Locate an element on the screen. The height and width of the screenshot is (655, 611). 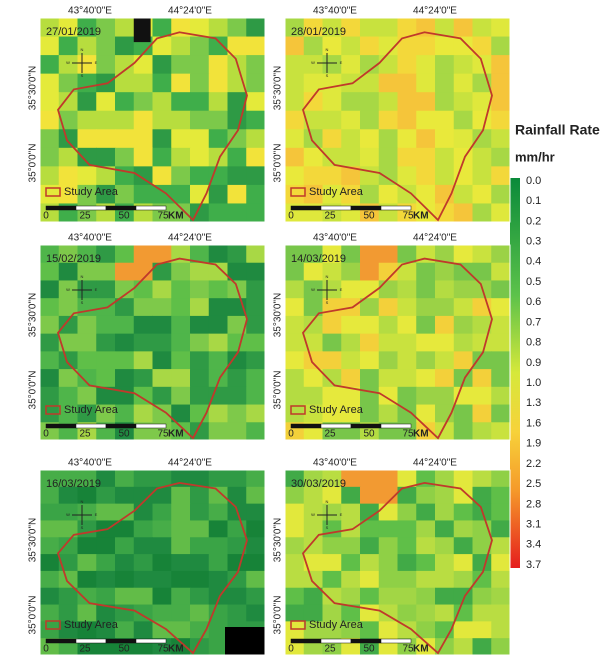
scale-label: 25 is located at coordinates (85, 434).